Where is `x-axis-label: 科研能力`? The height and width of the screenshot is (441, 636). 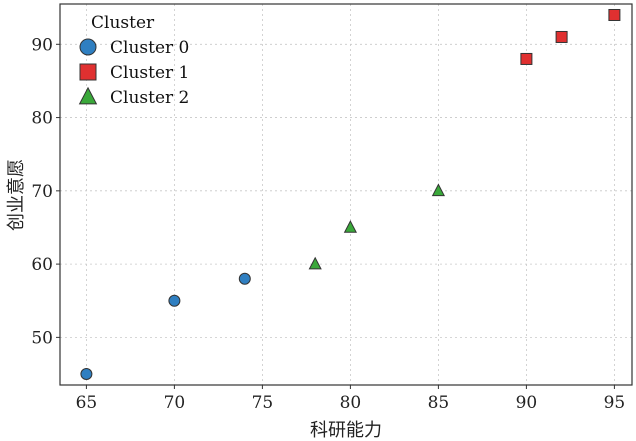
x-axis-label: 科研能力 is located at coordinates (346, 430).